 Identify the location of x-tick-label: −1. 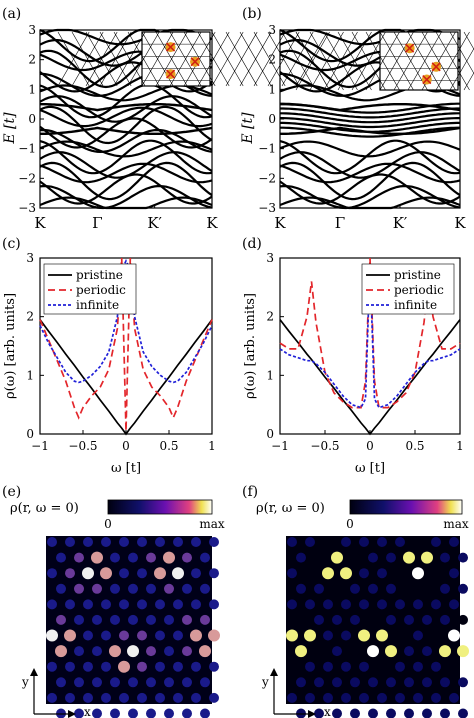
(280, 446).